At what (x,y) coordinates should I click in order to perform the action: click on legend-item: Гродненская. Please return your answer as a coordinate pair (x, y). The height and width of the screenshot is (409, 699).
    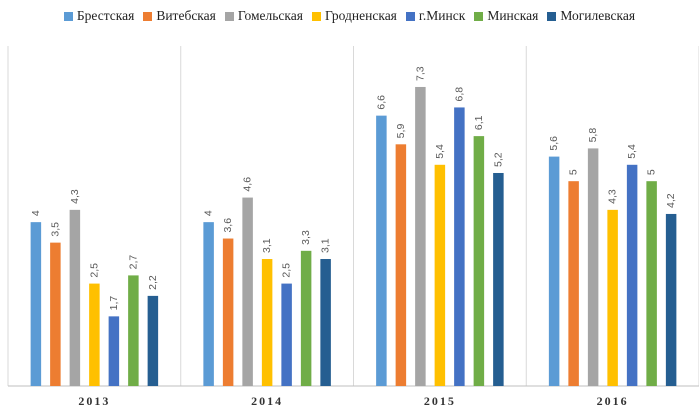
    Looking at the image, I should click on (354, 16).